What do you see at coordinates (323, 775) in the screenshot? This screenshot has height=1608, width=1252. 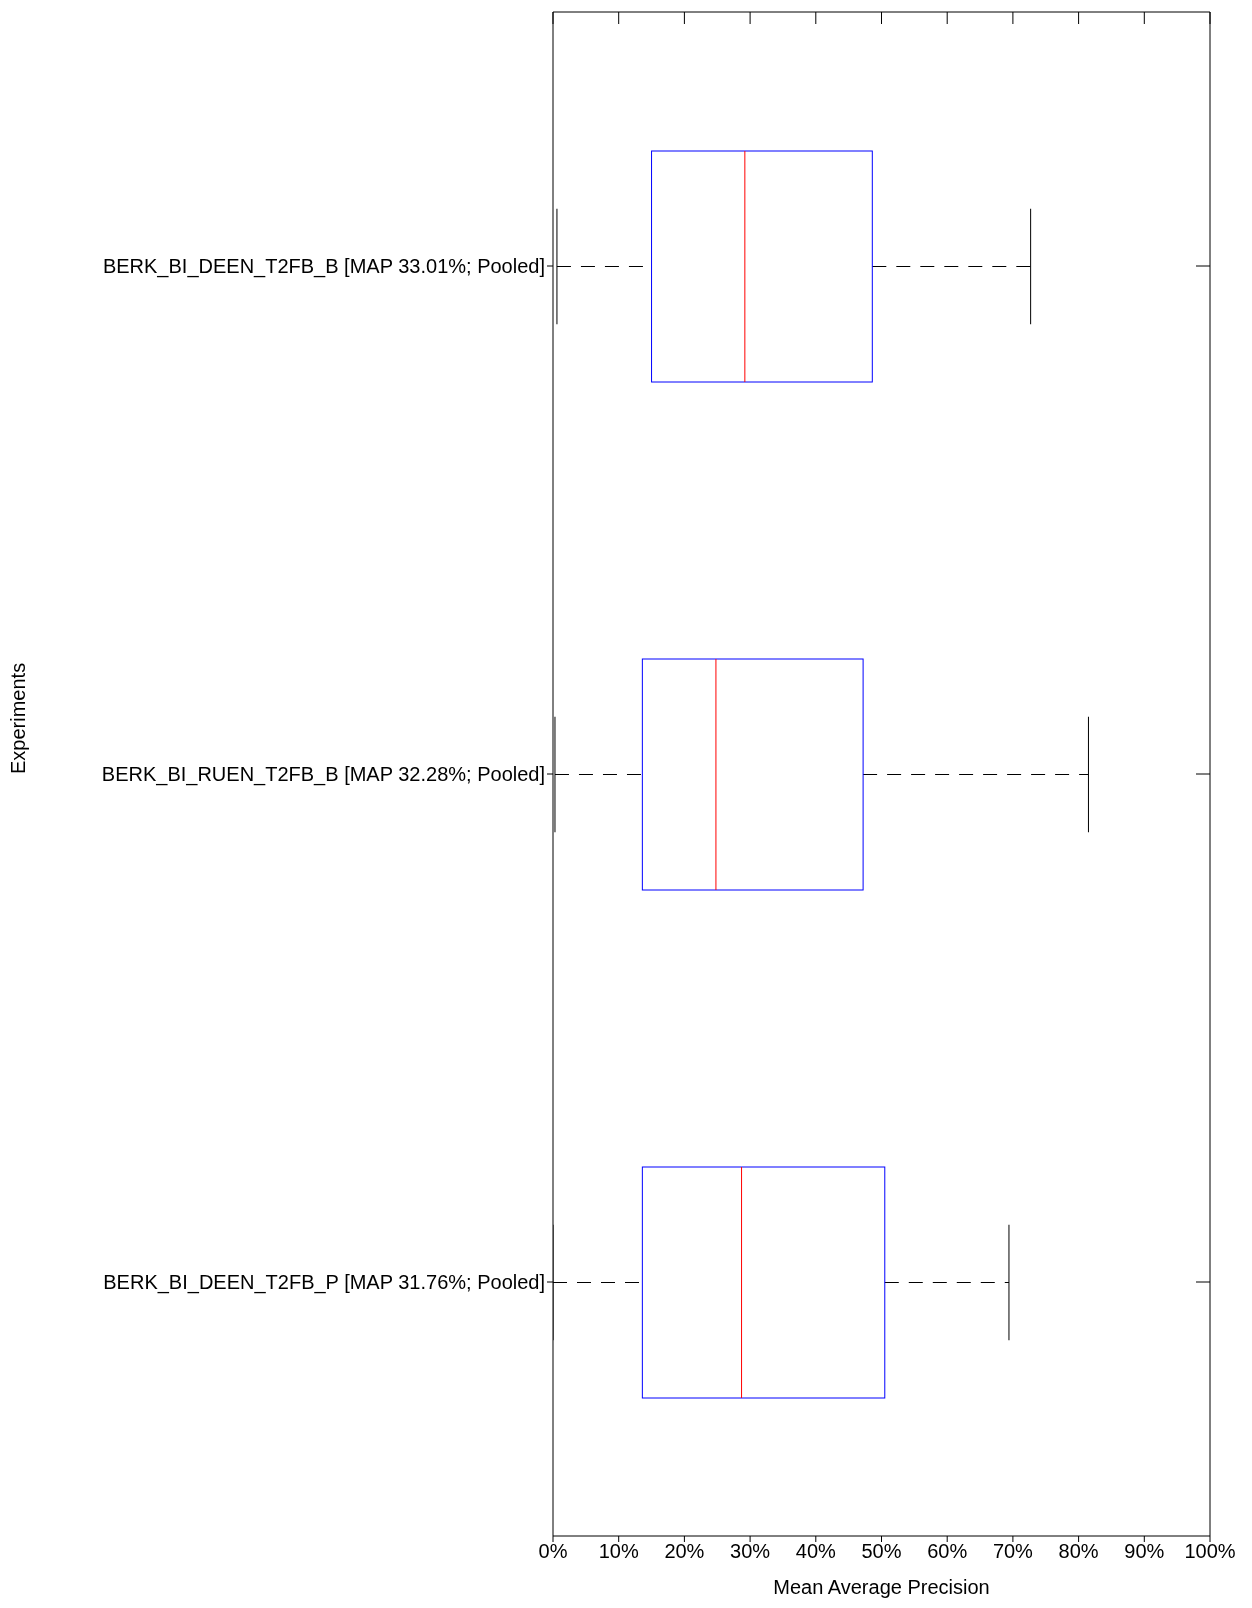 I see `y-tick-label: BERK_BI_RUEN_T2FB_B [MAP 32.28%; Pooled]` at bounding box center [323, 775].